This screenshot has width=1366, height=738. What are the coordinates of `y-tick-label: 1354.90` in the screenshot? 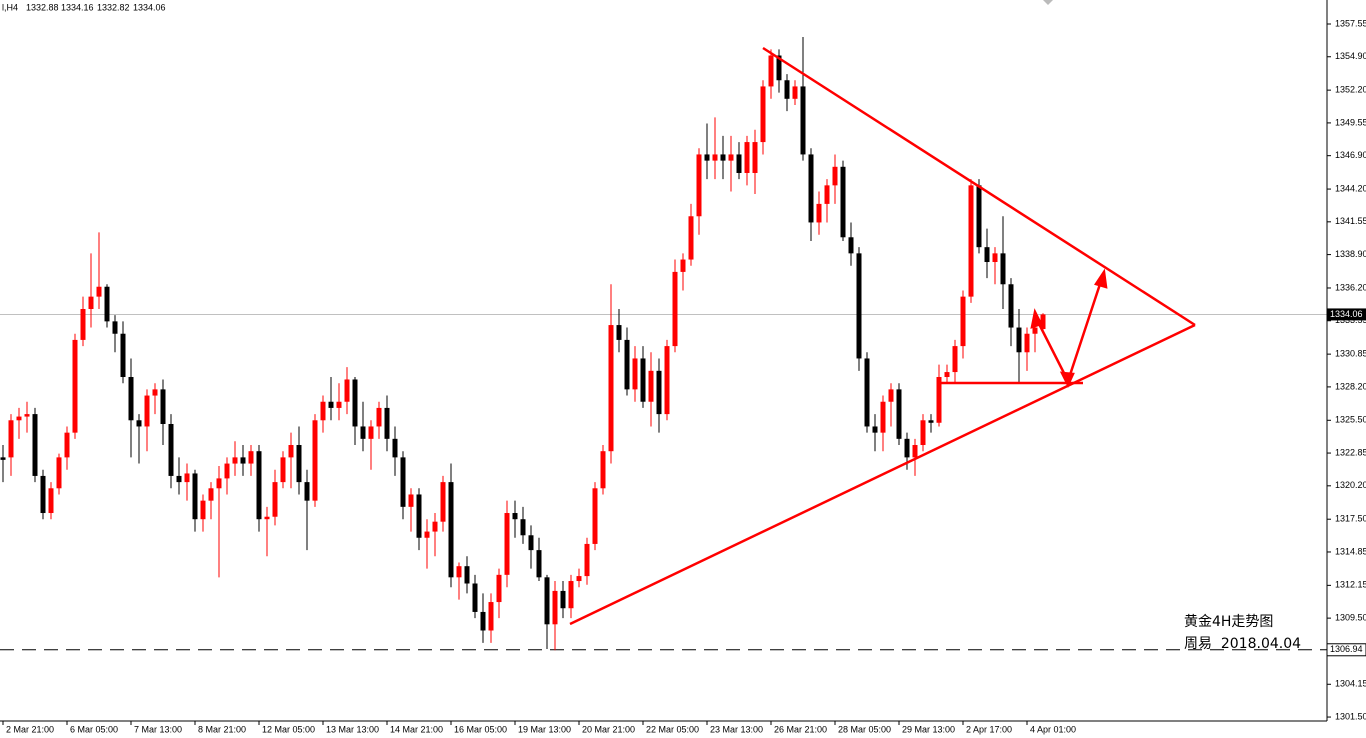 It's located at (1350, 56).